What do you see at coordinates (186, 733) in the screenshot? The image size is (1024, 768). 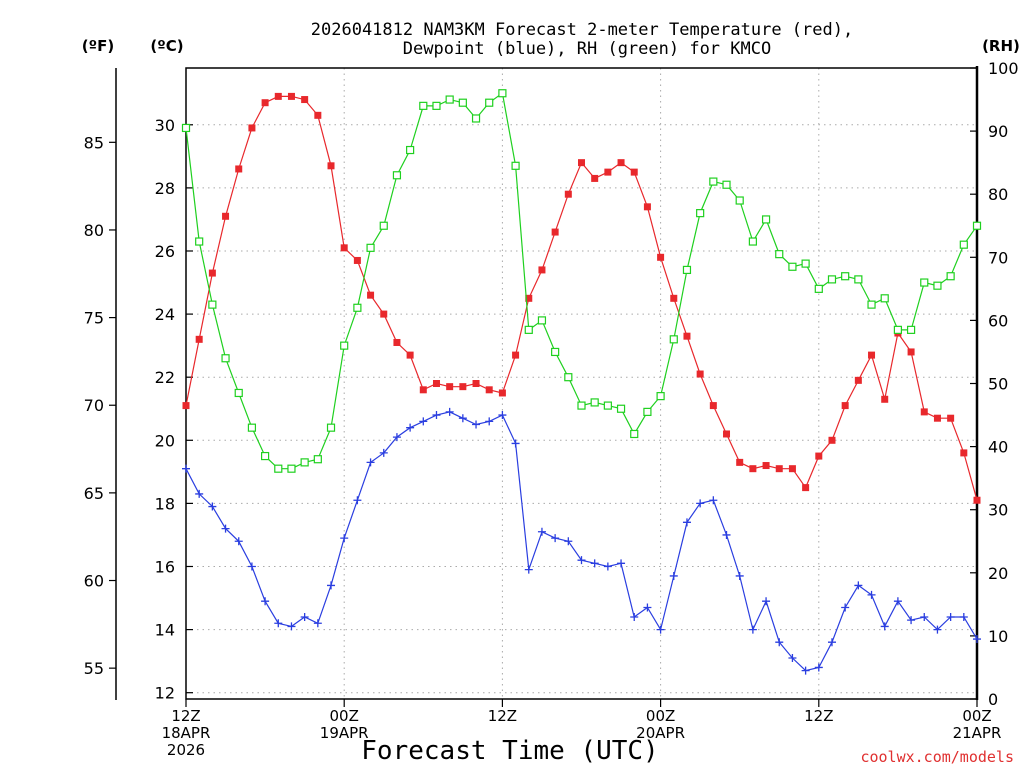 I see `time-tick-label: 18APR` at bounding box center [186, 733].